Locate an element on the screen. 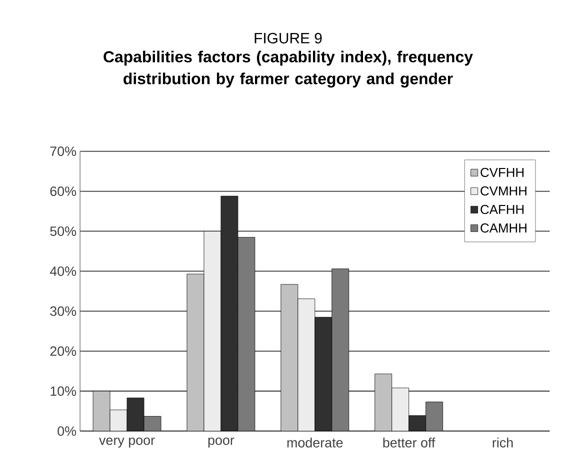 The height and width of the screenshot is (452, 576). y-tick-label: 50% is located at coordinates (63, 231).